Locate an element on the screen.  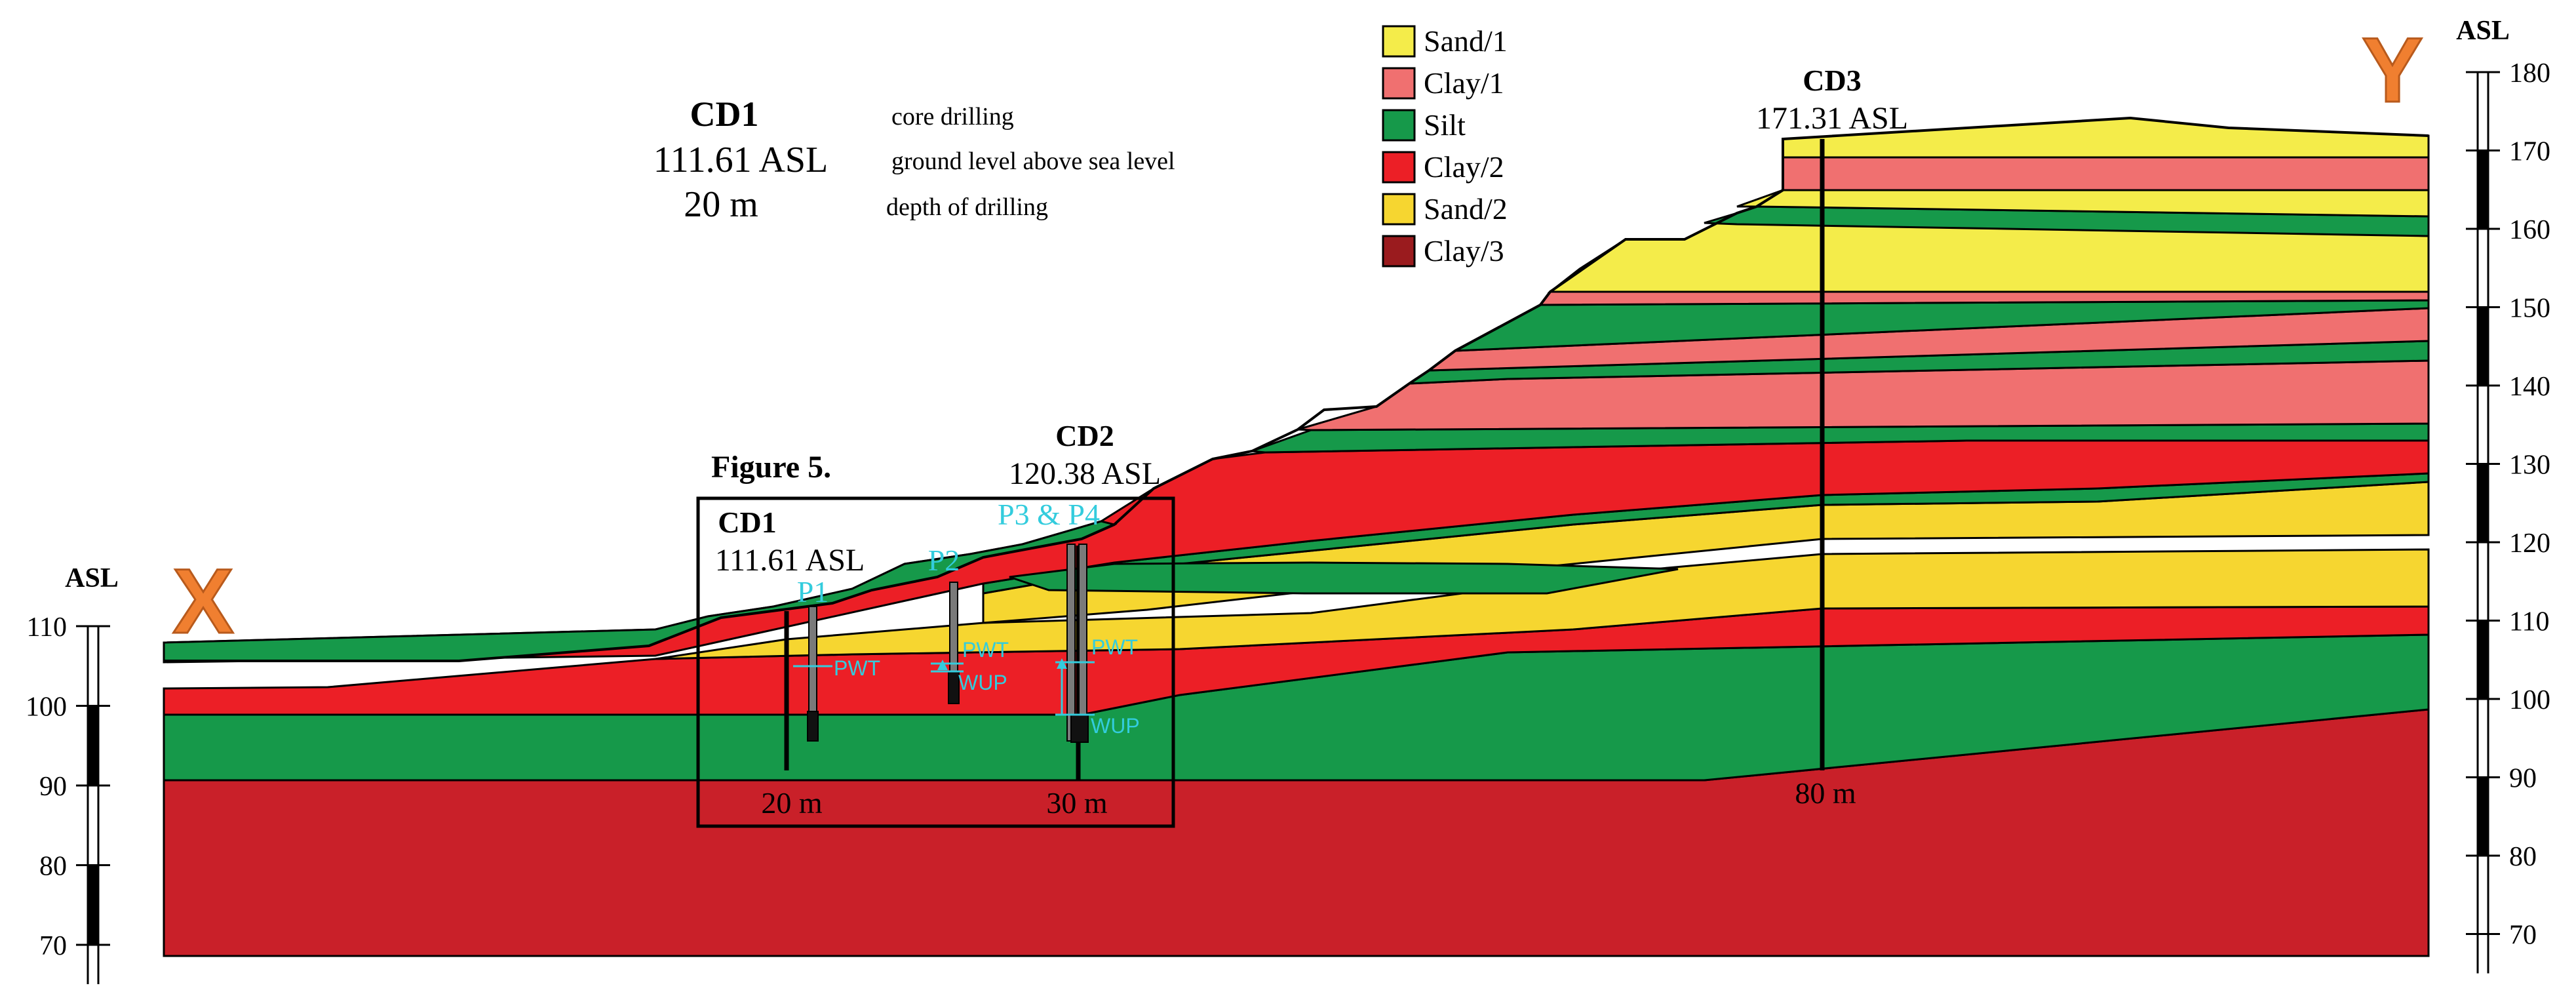
legend-label-4: Sand/2 is located at coordinates (1466, 209).